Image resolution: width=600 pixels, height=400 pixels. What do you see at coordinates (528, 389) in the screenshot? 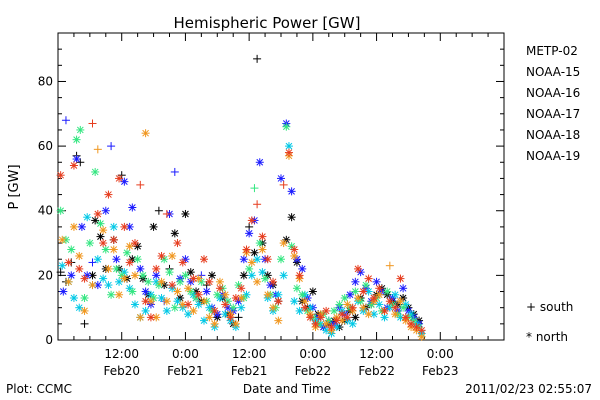
I see `timestamp: 2011/02/23 02:55:07` at bounding box center [528, 389].